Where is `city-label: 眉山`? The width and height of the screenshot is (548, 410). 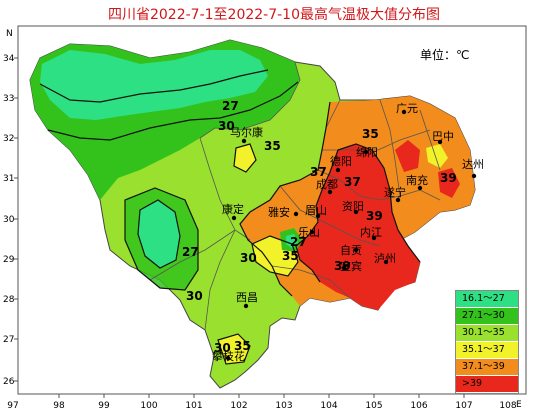 city-label: 眉山 is located at coordinates (316, 210).